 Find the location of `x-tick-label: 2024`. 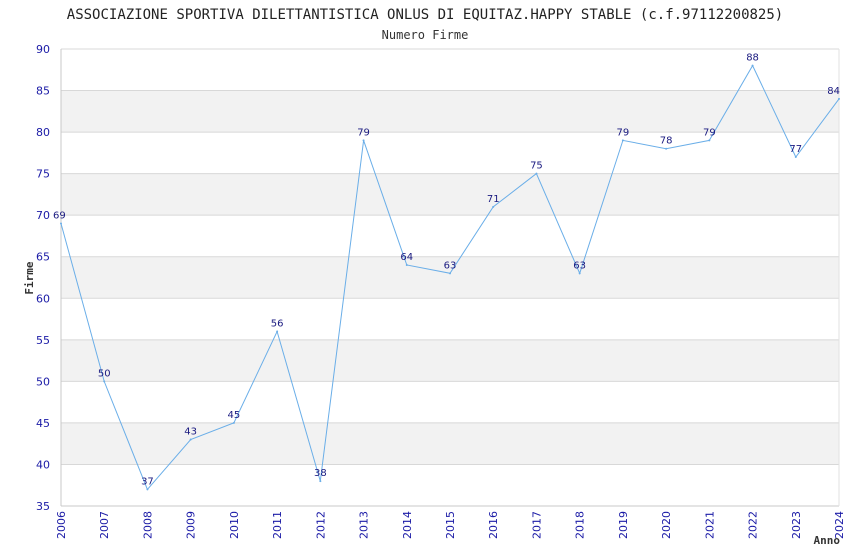

x-tick-label: 2024 is located at coordinates (839, 525).